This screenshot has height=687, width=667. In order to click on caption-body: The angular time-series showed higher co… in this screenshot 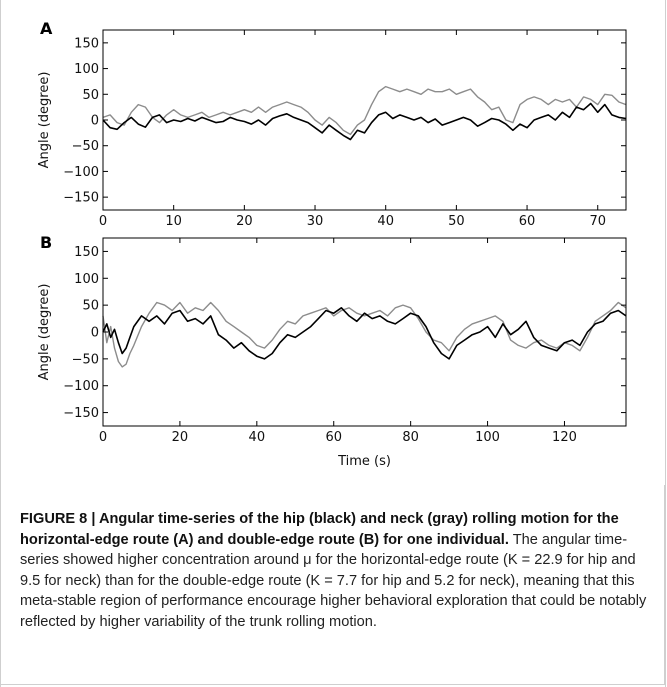, I will do `click(333, 580)`.